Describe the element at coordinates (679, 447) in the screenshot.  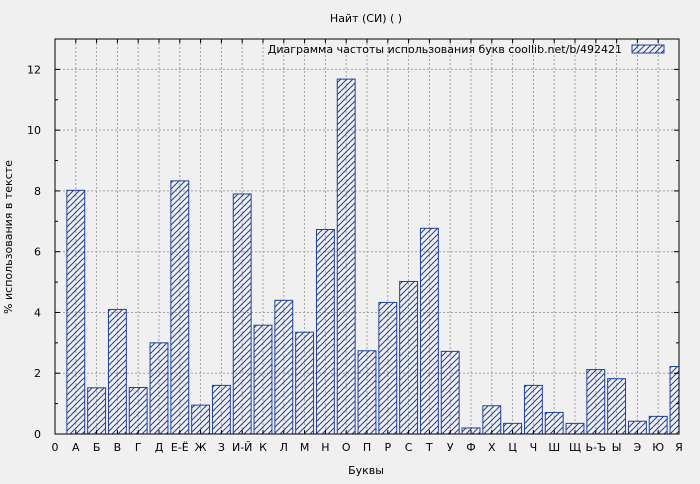
I see `x-tick-label: Я` at that location.